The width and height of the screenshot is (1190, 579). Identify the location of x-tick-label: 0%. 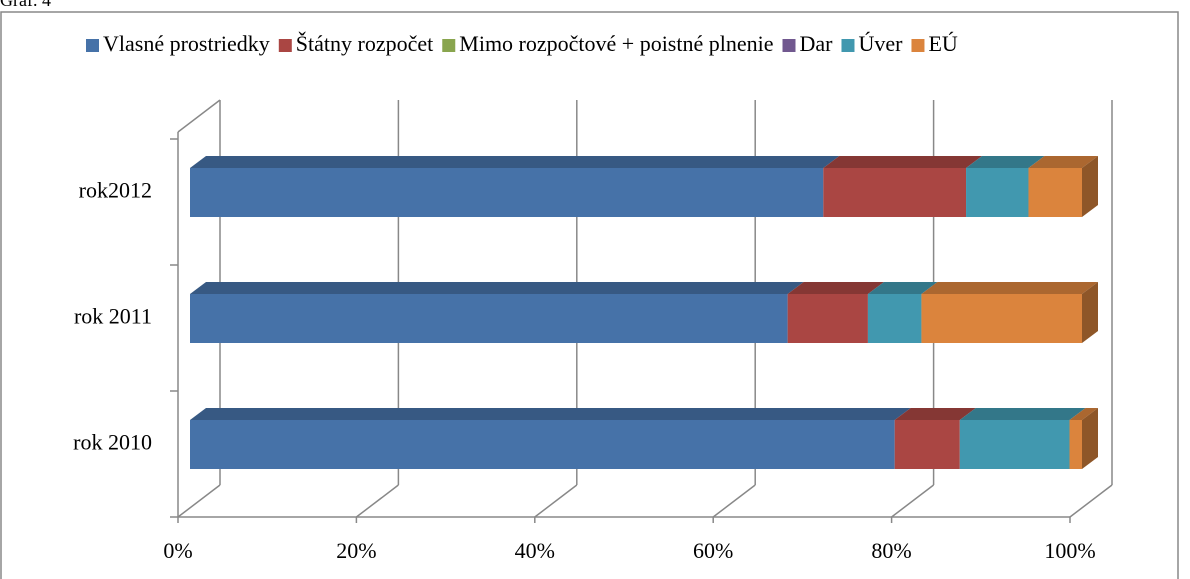
(177, 550).